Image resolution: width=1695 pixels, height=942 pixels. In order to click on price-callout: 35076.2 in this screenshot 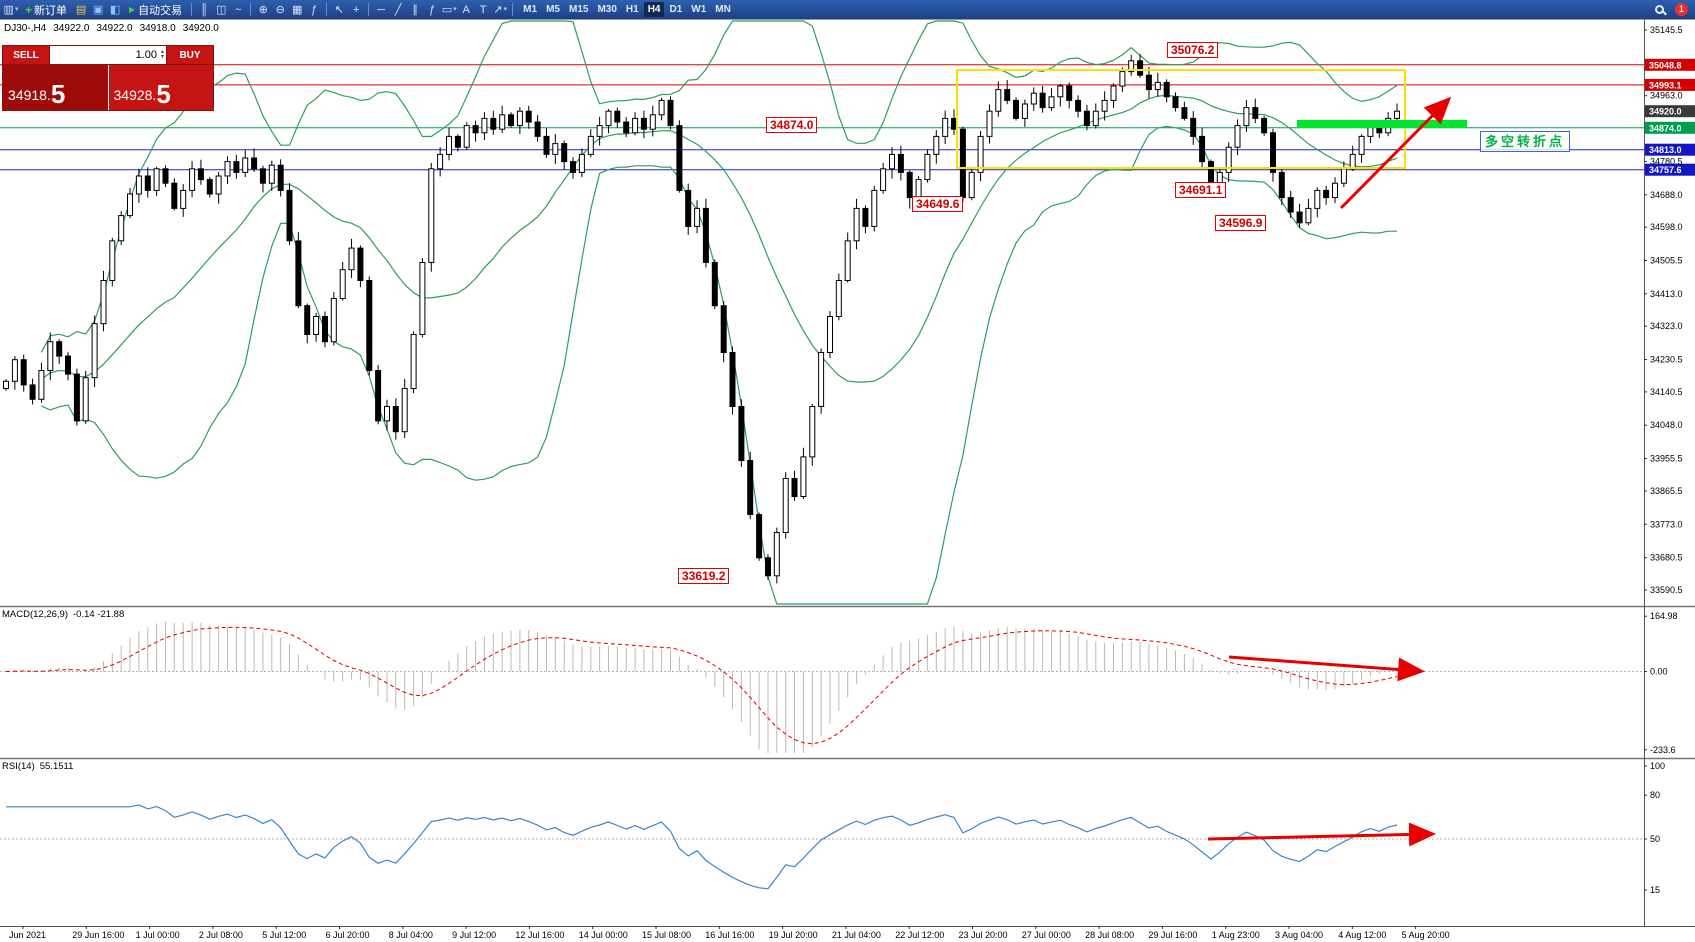, I will do `click(1193, 50)`.